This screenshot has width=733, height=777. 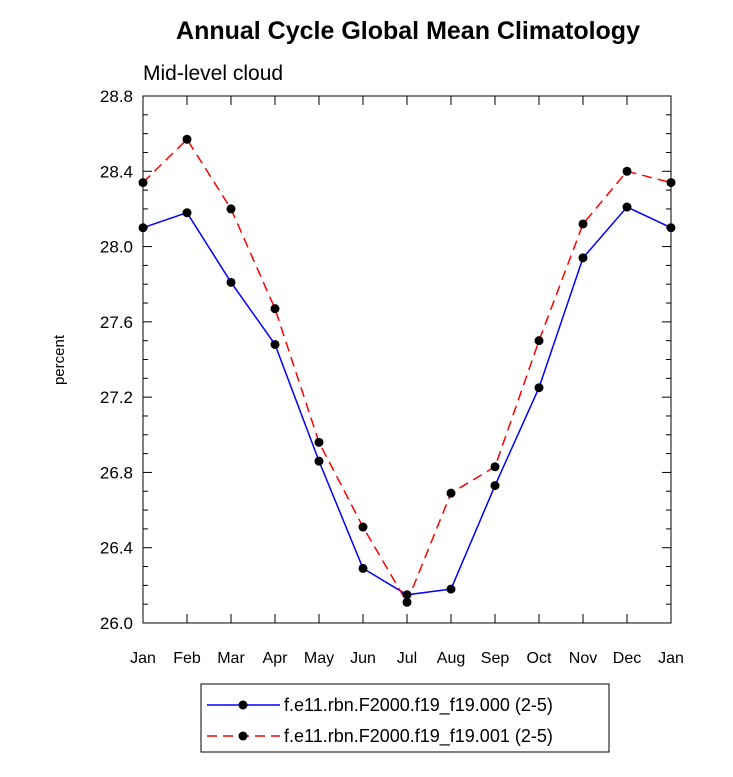 What do you see at coordinates (408, 31) in the screenshot?
I see `chart-title: Annual Cycle Global Mean Climatology` at bounding box center [408, 31].